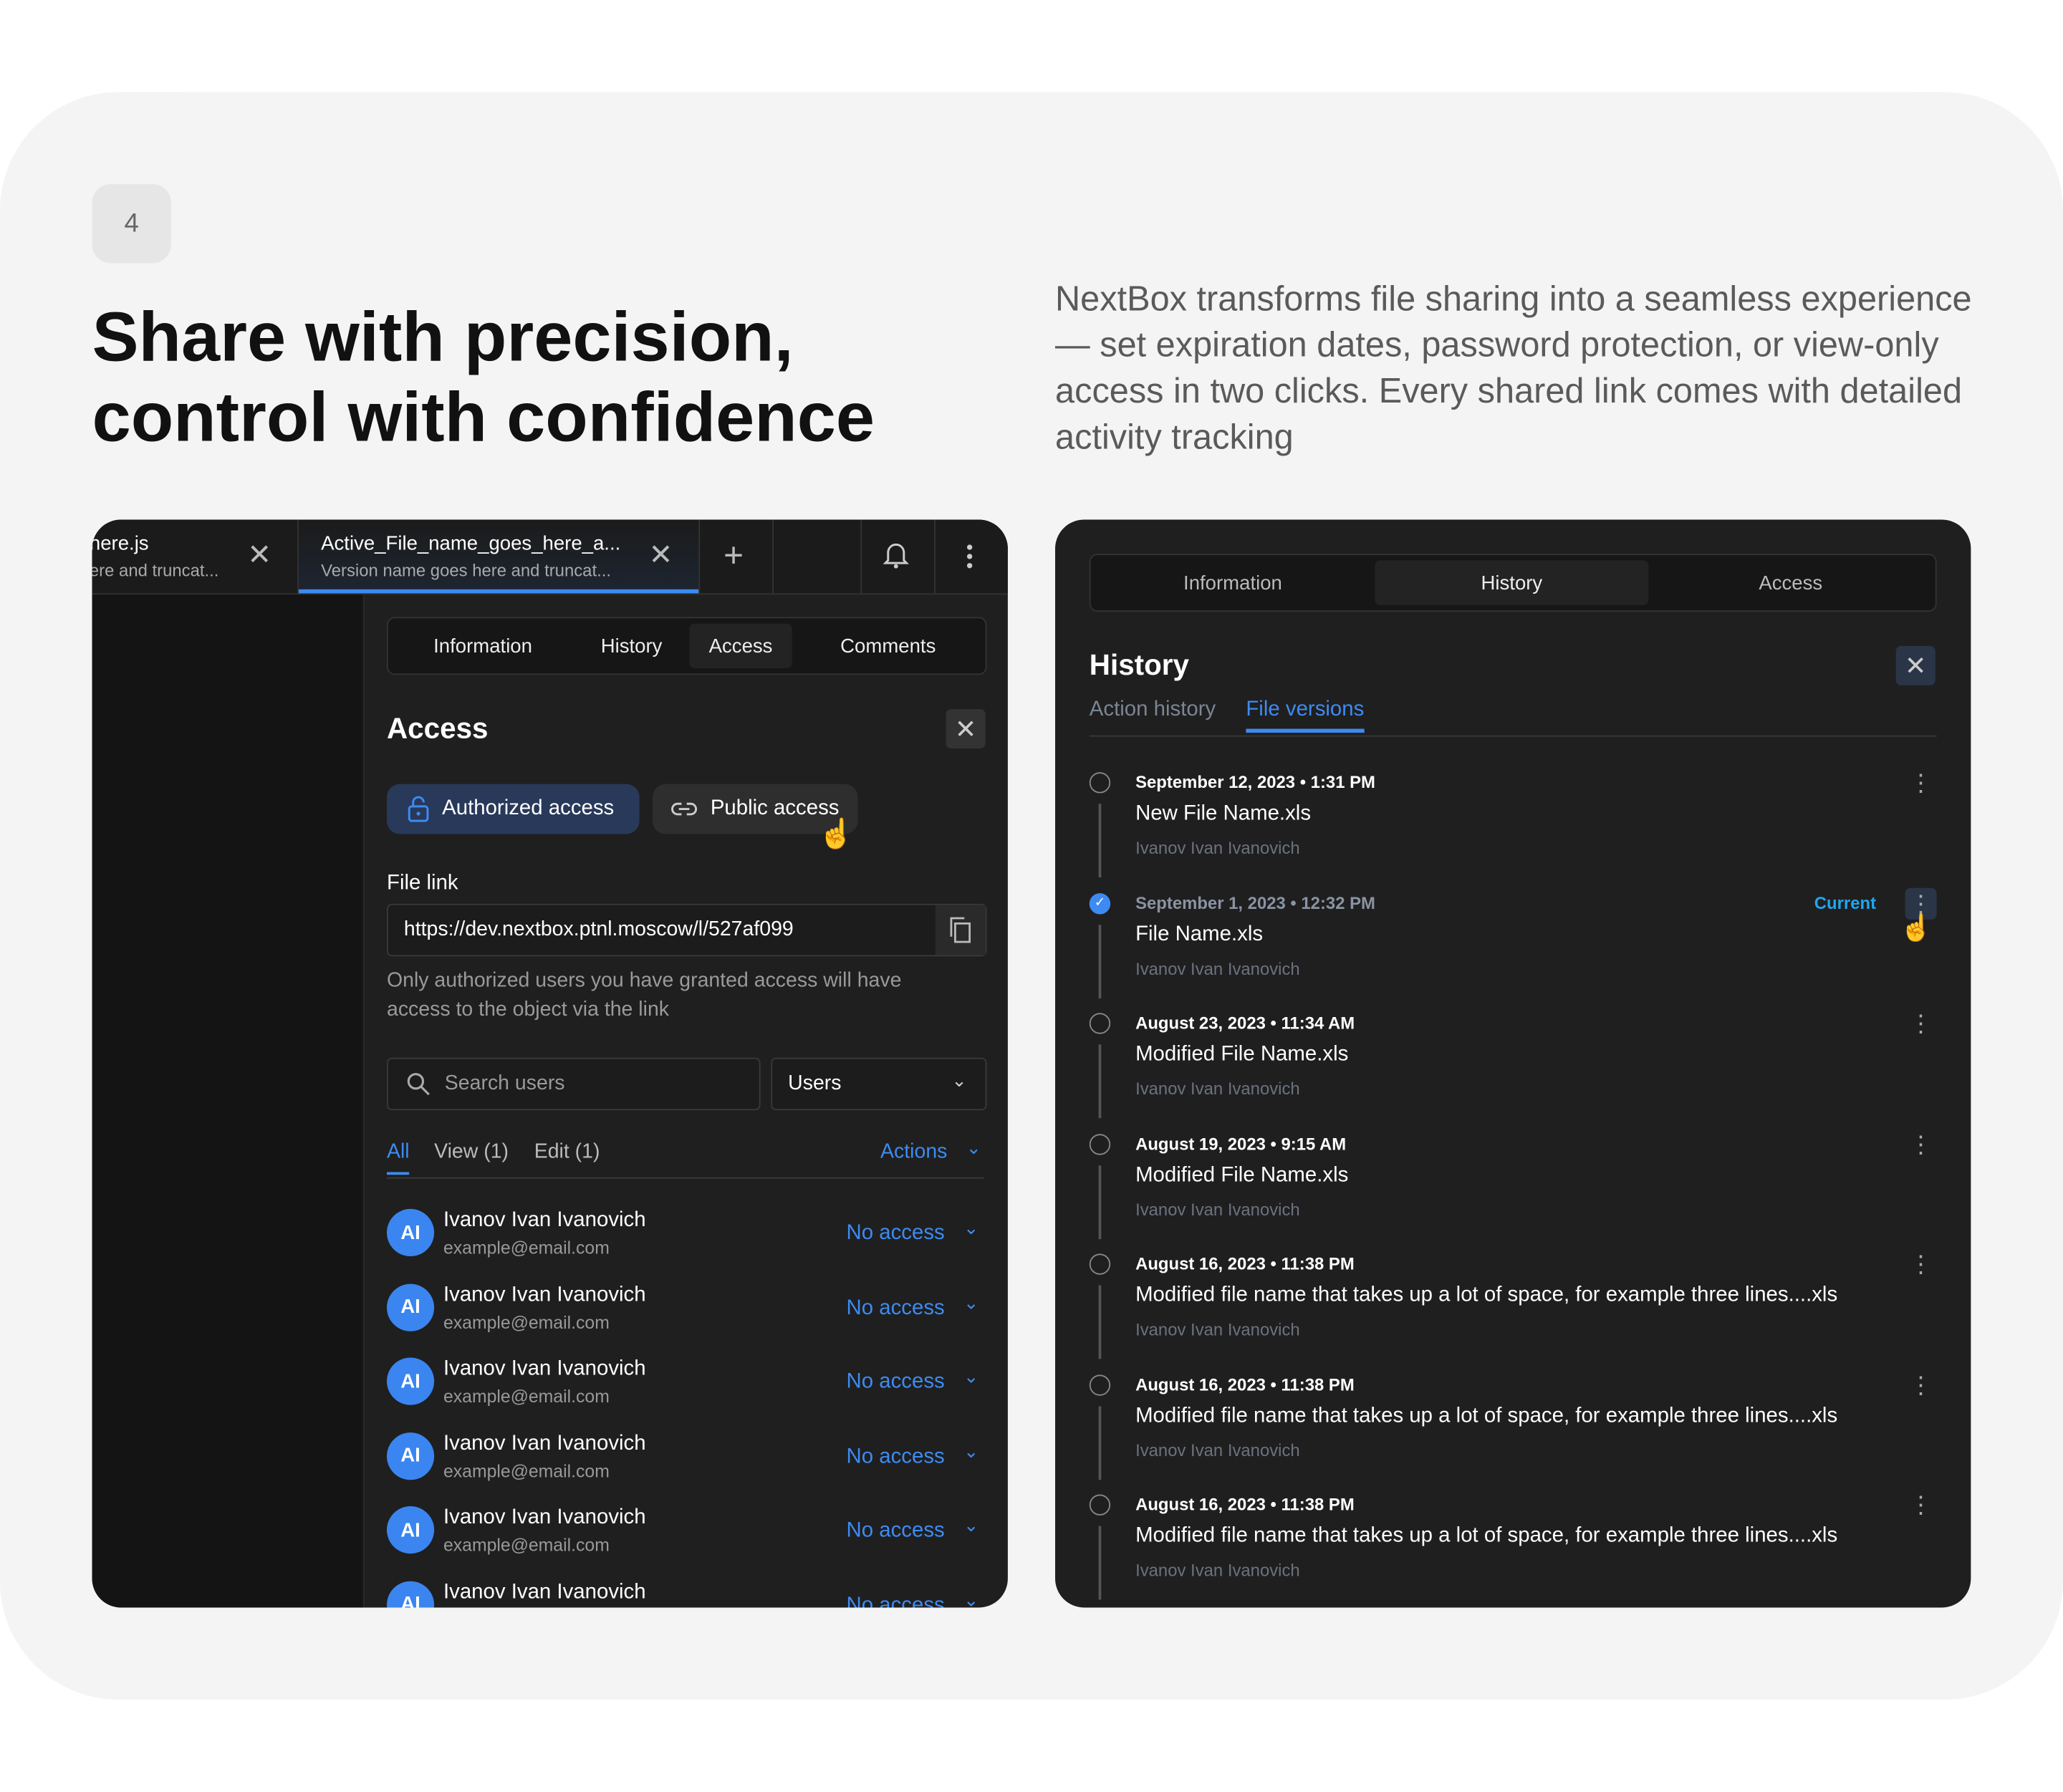  Describe the element at coordinates (879, 1084) in the screenshot. I see `users-filter-select: Users ⌄` at that location.